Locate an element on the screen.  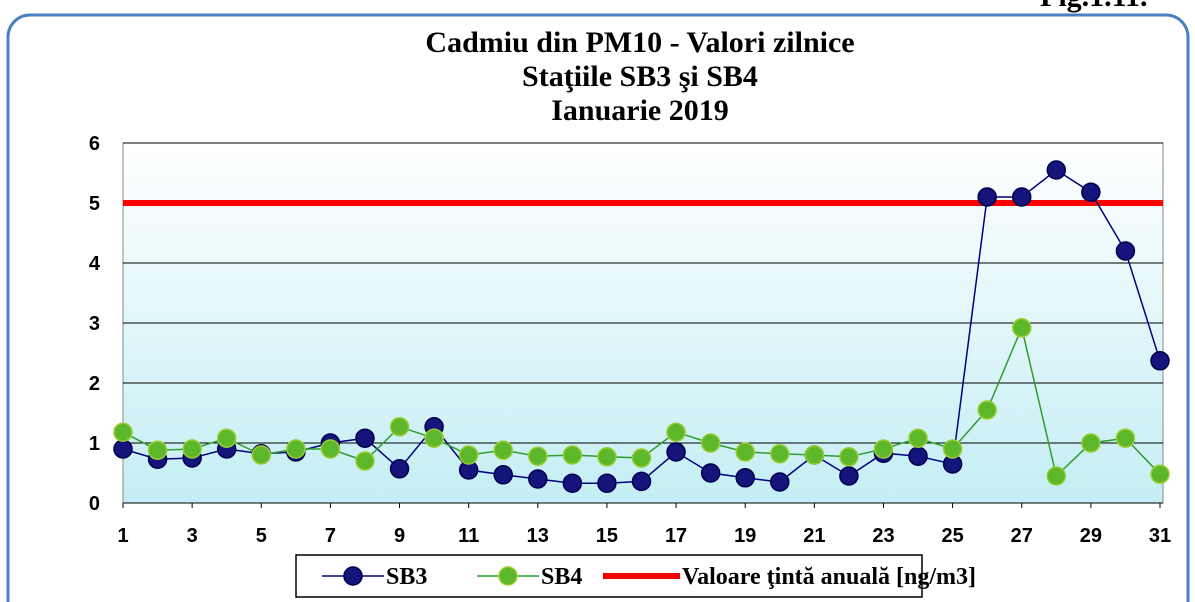
y-tick-label: 3 is located at coordinates (94, 324).